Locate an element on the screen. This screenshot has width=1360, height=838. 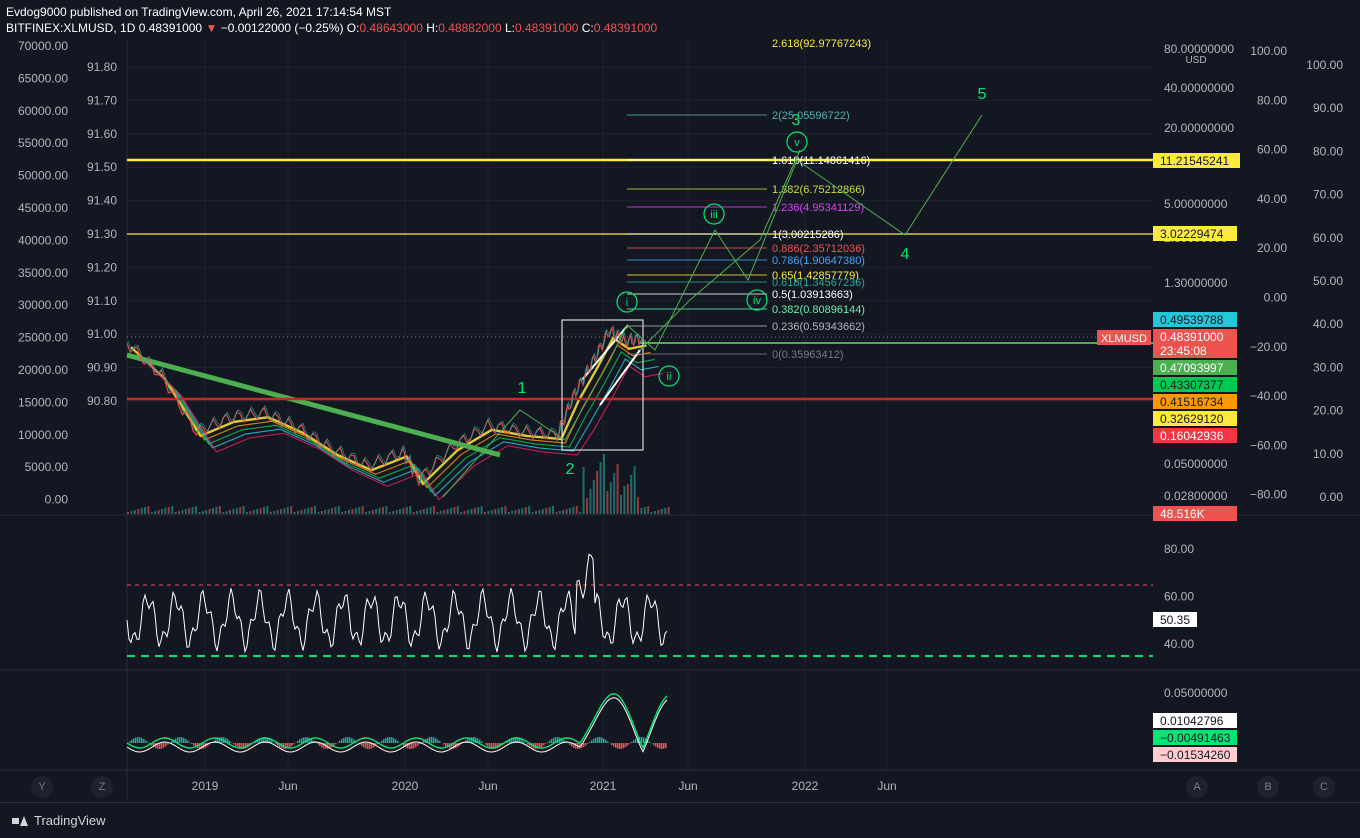
open-label: O: is located at coordinates (353, 28).